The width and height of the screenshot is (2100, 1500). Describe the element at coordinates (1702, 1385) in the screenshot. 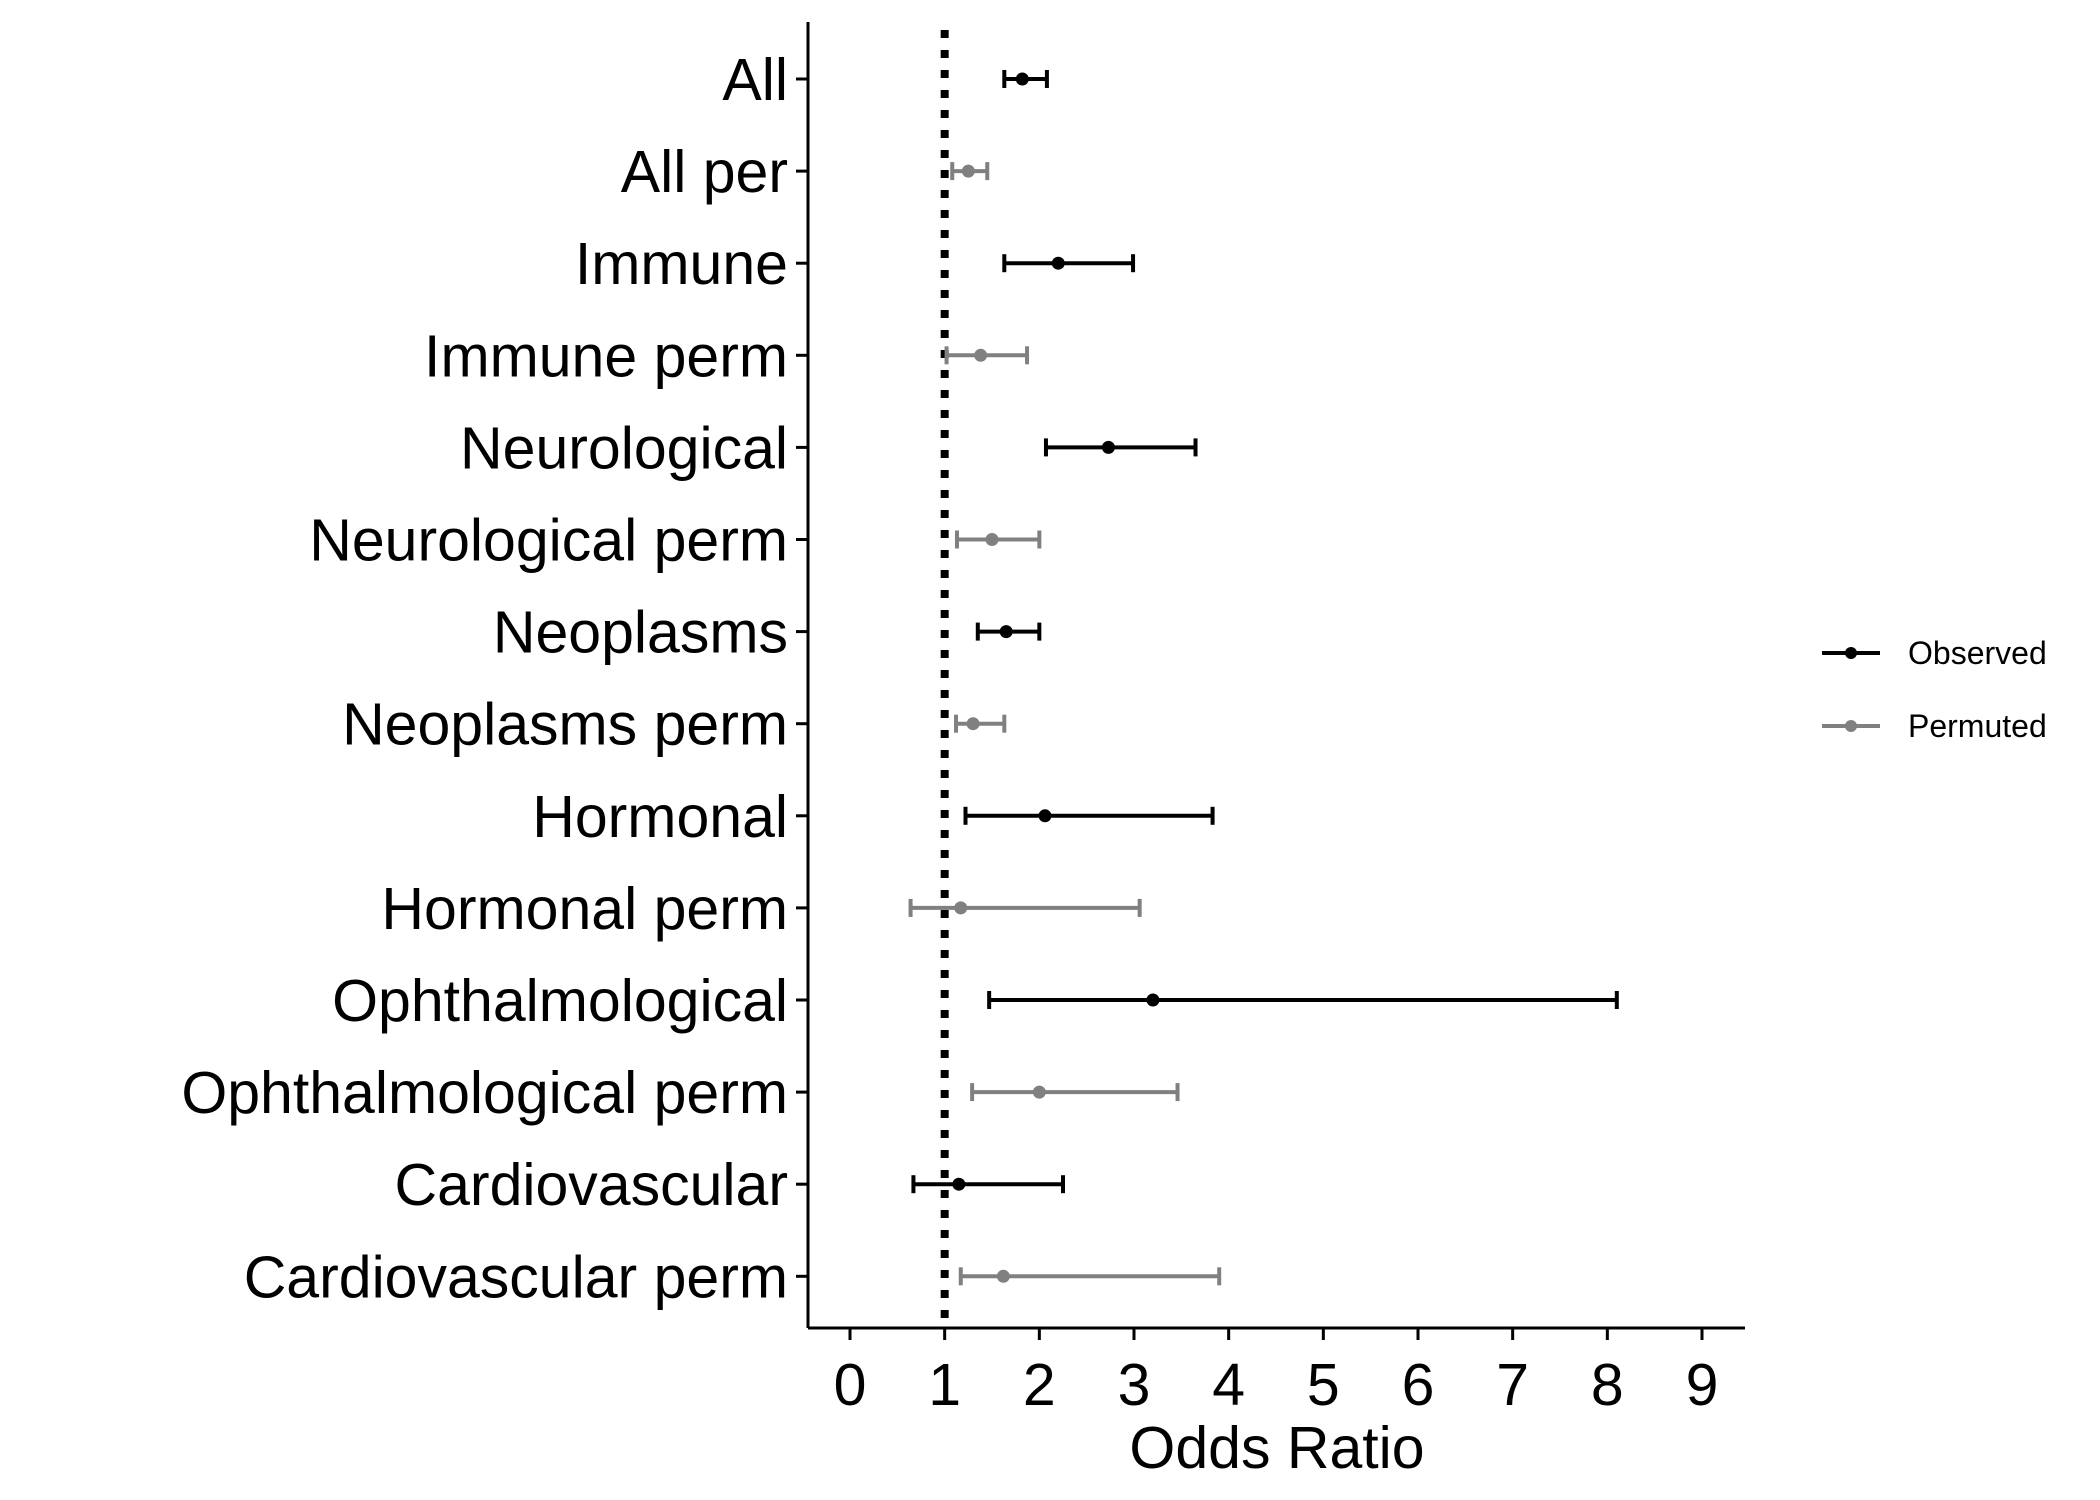

I see `x-tick-label: 9` at that location.